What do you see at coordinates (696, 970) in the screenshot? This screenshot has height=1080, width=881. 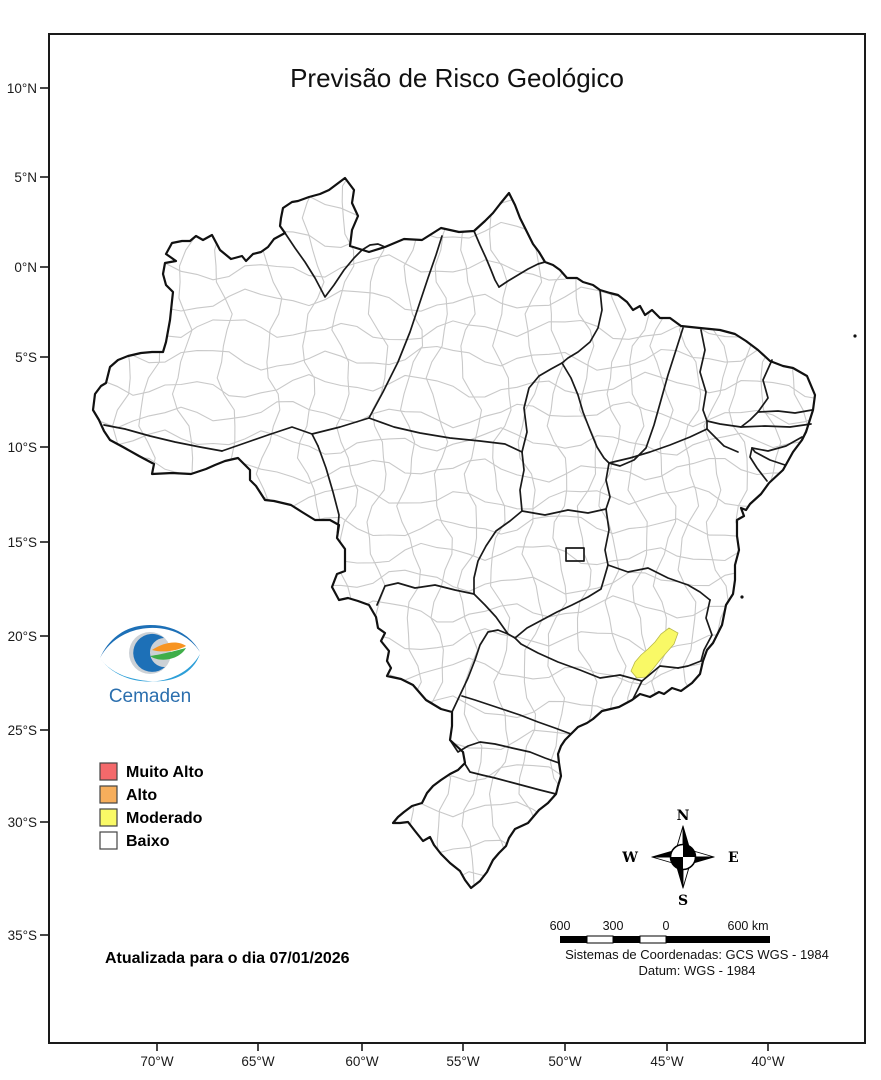 I see `crs-line2: Datum: WGS - 1984` at bounding box center [696, 970].